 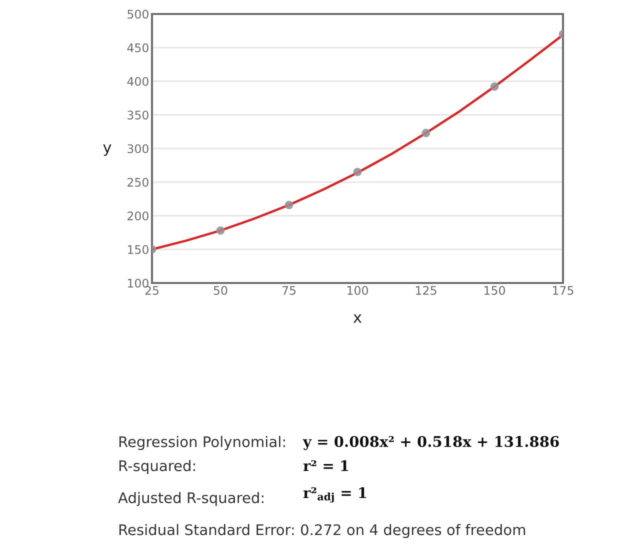 I want to click on y-tick-label: 200, so click(x=138, y=215).